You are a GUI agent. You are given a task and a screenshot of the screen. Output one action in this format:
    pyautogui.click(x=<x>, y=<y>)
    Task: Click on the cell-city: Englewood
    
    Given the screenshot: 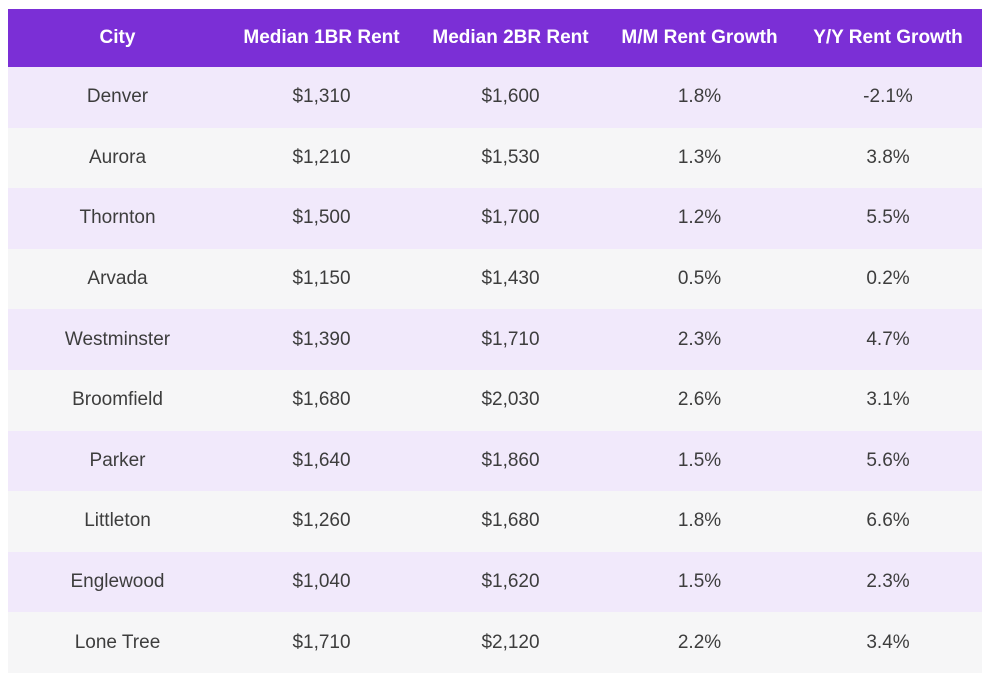 What is the action you would take?
    pyautogui.click(x=117, y=582)
    